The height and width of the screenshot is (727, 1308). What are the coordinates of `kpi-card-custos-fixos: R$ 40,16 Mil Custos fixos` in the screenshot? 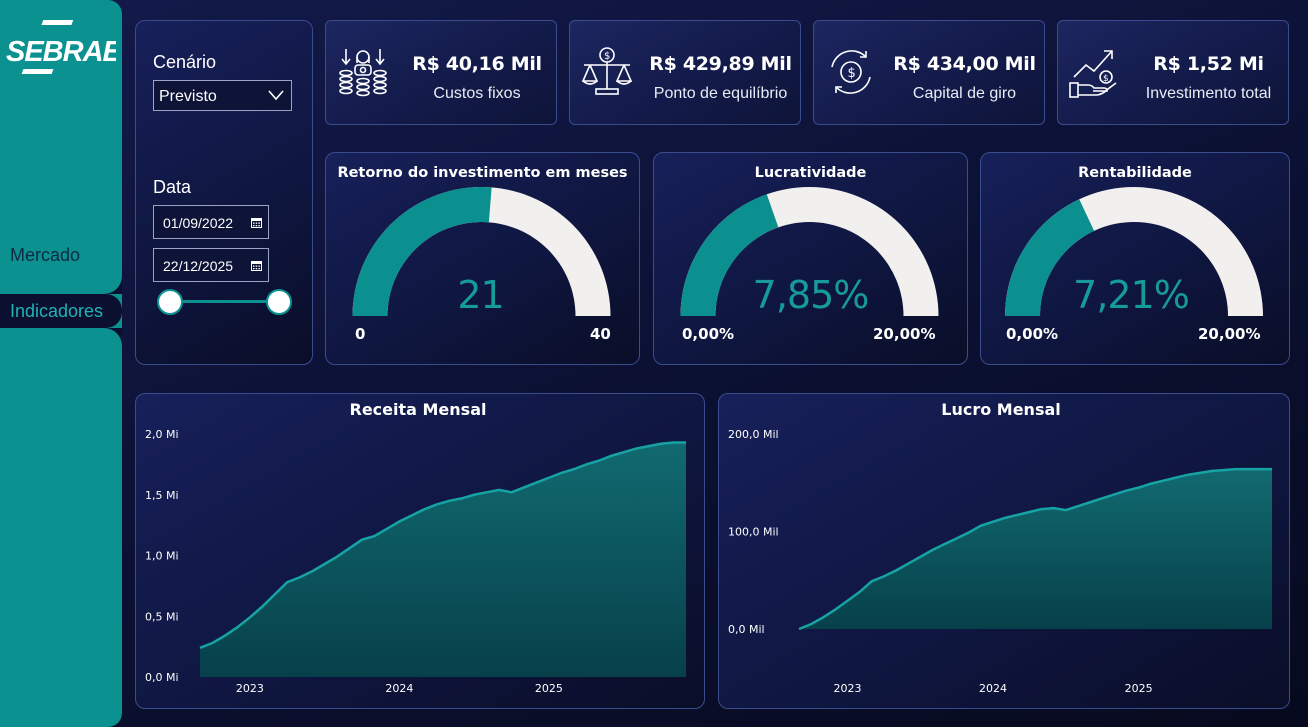 It's located at (441, 72).